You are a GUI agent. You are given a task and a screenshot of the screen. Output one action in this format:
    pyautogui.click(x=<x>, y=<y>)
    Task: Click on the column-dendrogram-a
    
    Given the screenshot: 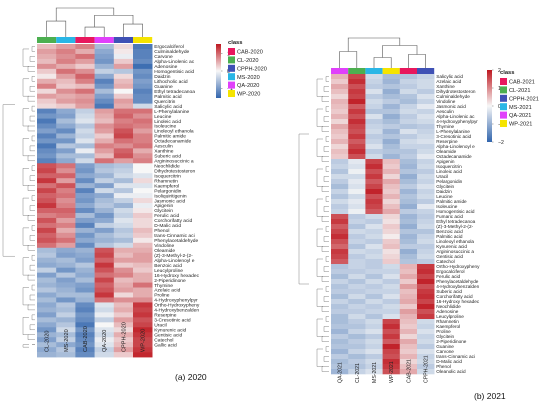 What is the action you would take?
    pyautogui.click(x=94, y=22)
    